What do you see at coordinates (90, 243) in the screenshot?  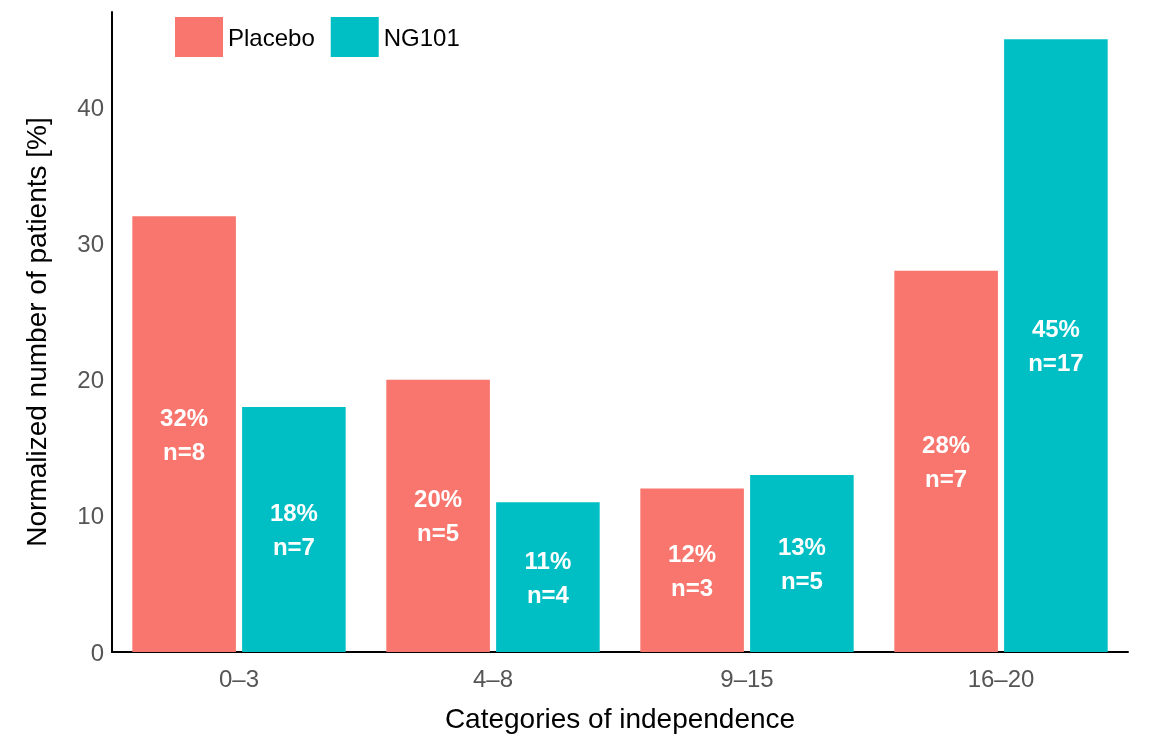 I see `y-tick-label: 30` at bounding box center [90, 243].